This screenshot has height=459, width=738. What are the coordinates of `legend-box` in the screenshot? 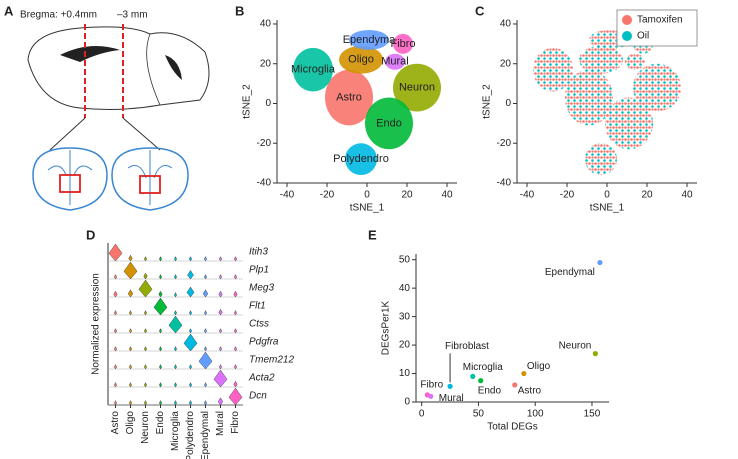 It's located at (657, 28).